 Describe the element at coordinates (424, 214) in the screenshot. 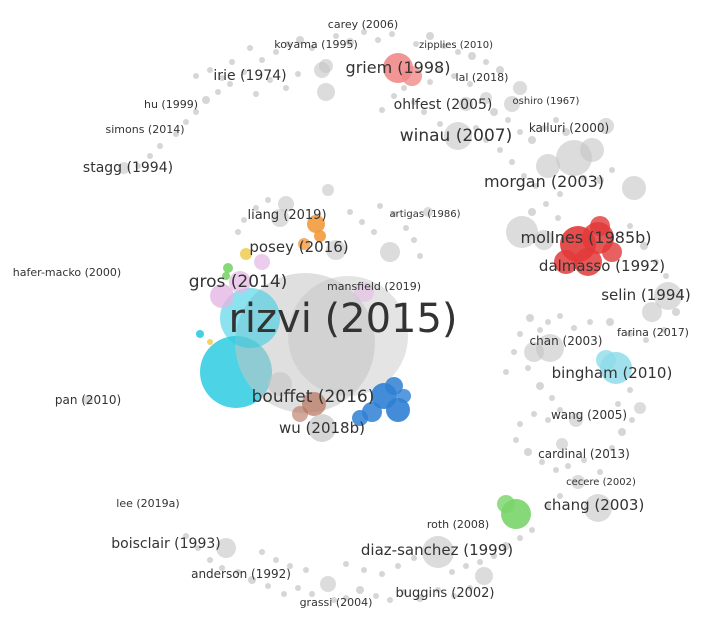

I see `node-label: artigas (1986)` at that location.